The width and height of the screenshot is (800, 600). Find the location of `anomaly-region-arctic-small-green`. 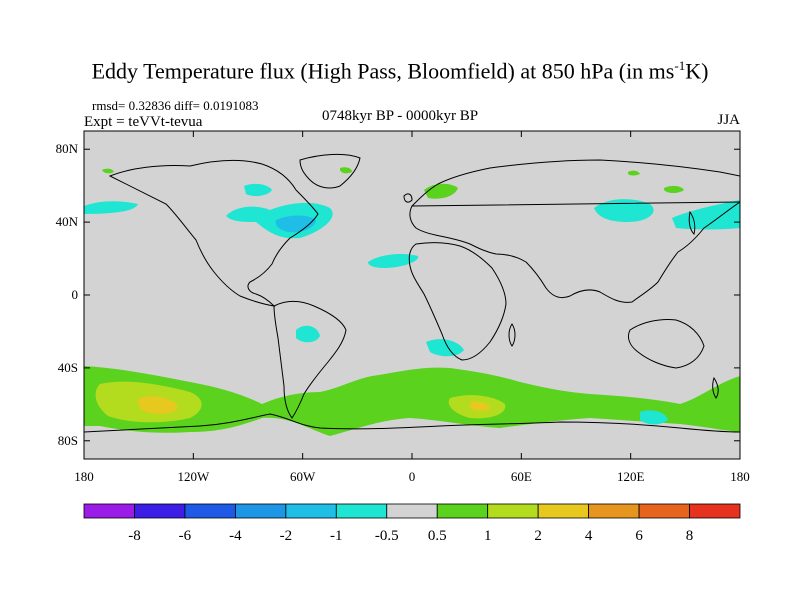

anomaly-region-arctic-small-green is located at coordinates (634, 173).